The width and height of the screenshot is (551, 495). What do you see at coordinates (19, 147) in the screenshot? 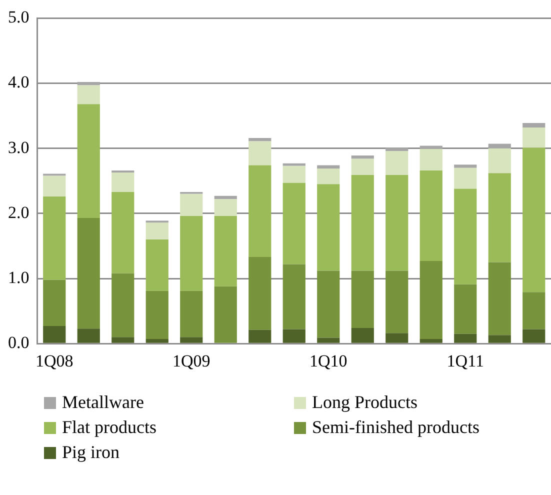
I see `y-tick-label: 3.0` at bounding box center [19, 147].